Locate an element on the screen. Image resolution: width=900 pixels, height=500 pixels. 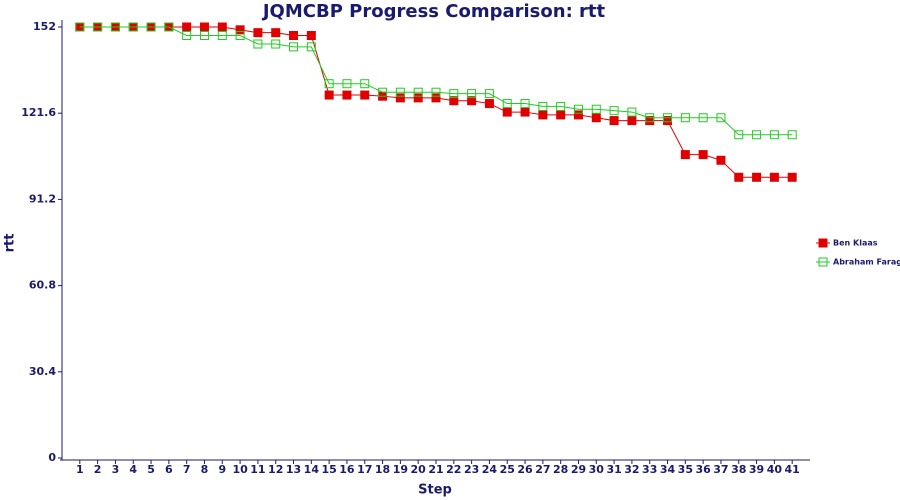
y-tick-label: 30.4 is located at coordinates (42, 371).